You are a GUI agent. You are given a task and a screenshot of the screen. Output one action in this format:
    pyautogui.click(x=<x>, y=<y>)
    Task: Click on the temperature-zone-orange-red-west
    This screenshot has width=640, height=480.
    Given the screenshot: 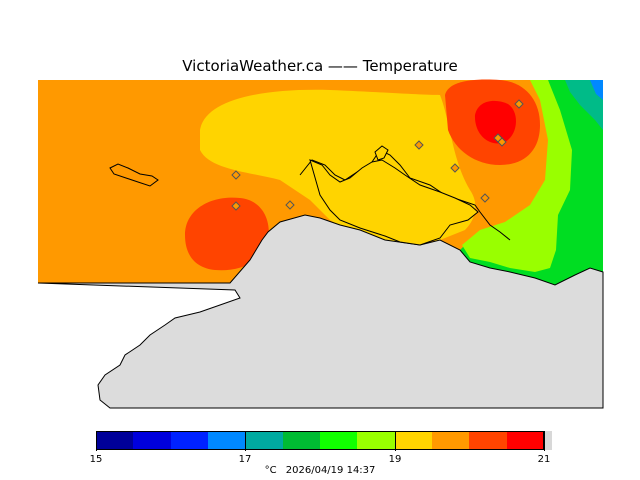 What is the action you would take?
    pyautogui.click(x=227, y=234)
    